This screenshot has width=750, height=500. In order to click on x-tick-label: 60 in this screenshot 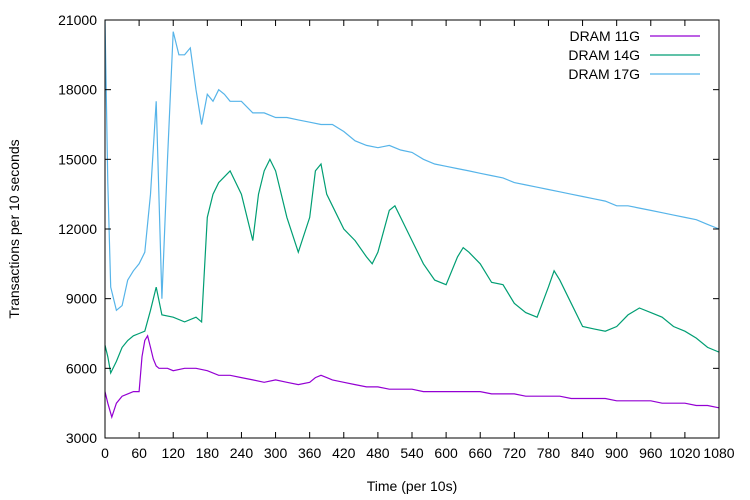, I will do `click(139, 453)`.